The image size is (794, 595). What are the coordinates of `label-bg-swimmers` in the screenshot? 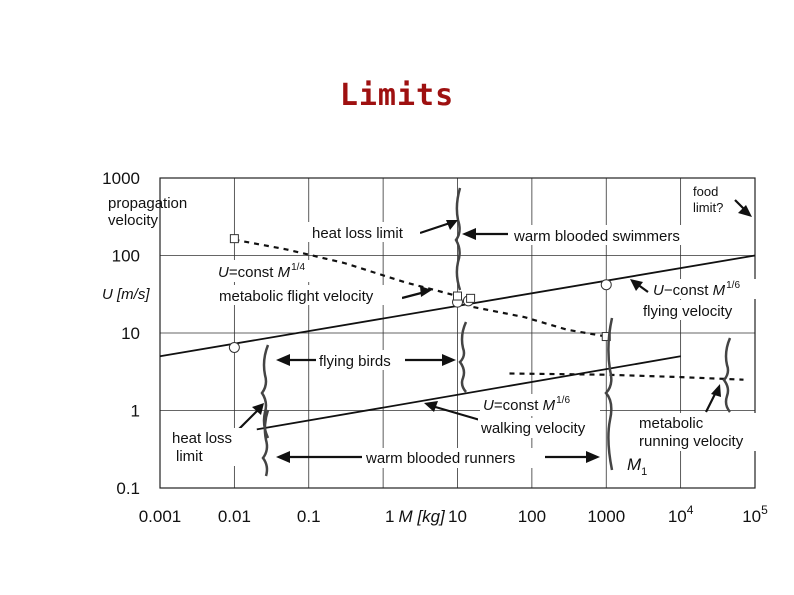 It's located at (610, 235).